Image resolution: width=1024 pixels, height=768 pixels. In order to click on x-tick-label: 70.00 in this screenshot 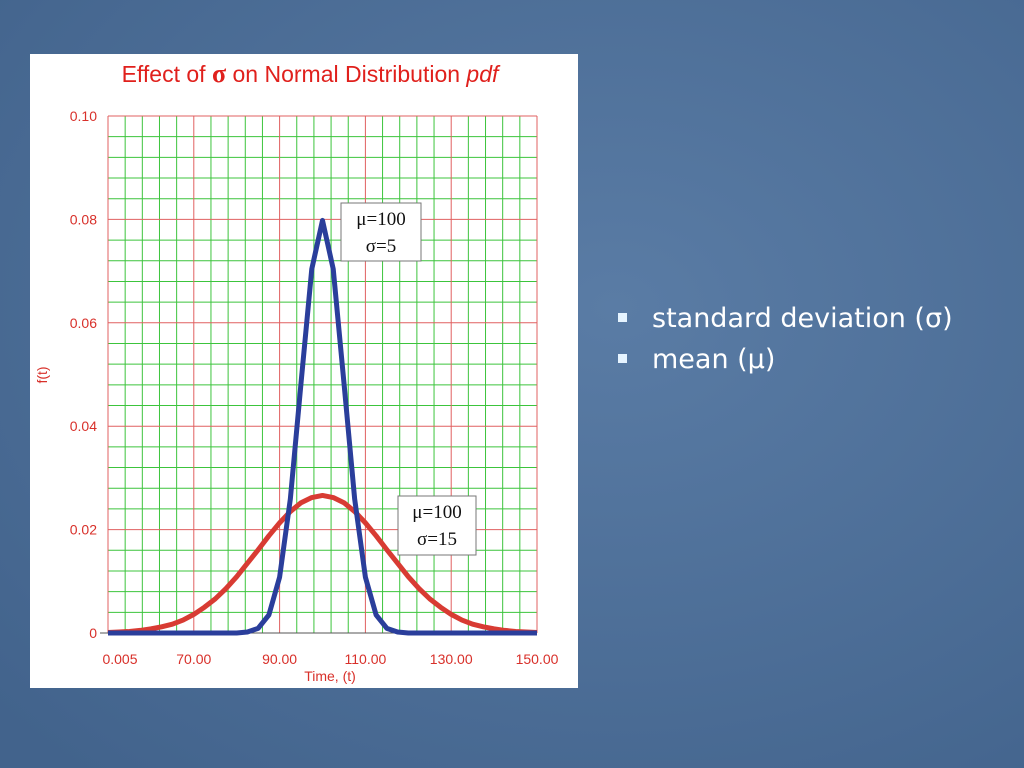, I will do `click(193, 659)`.